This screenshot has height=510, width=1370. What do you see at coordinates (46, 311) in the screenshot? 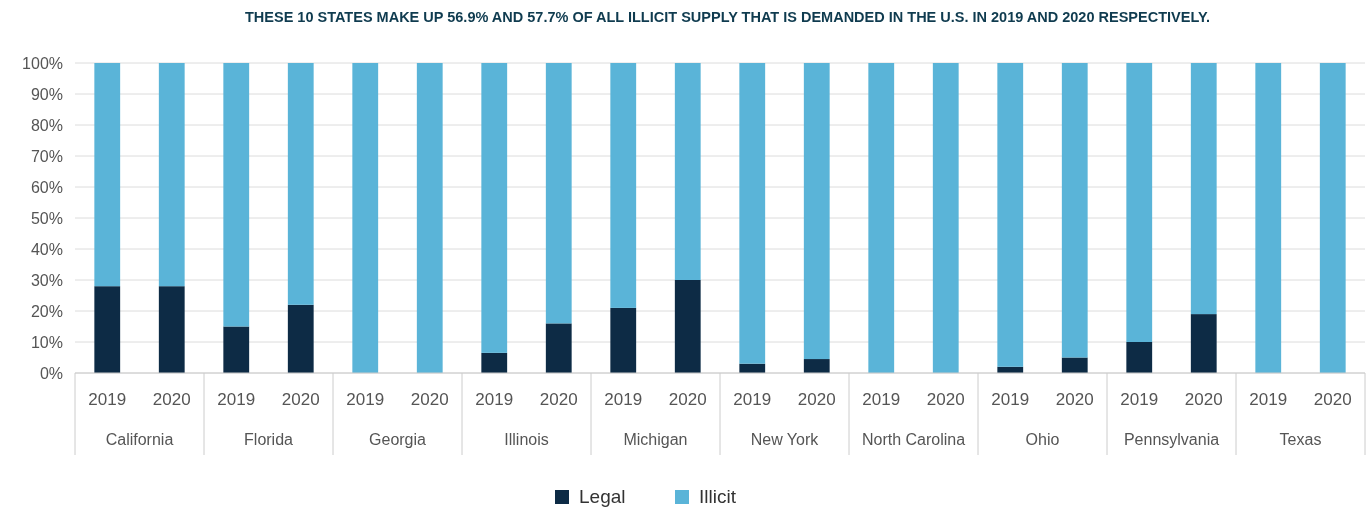
I see `y-tick-label: 20%` at bounding box center [46, 311].